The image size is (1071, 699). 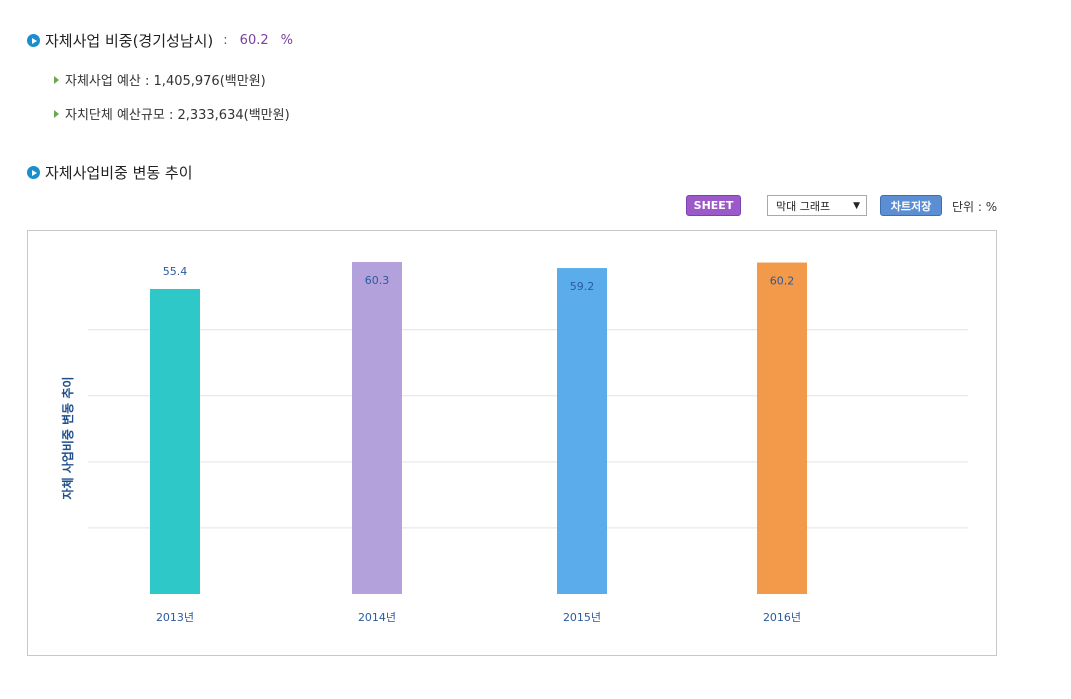 I want to click on ratio-colon: :, so click(x=225, y=40).